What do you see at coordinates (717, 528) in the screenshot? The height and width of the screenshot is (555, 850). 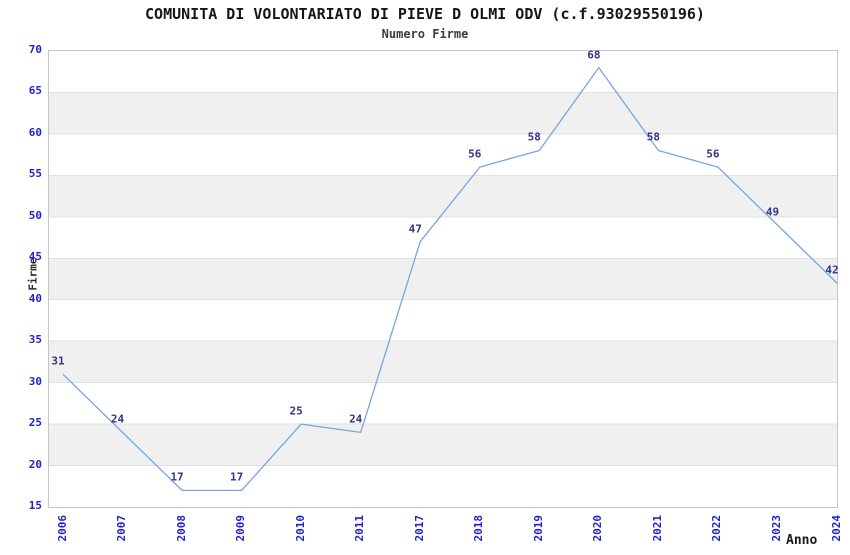 I see `x-tick-label: 2022` at bounding box center [717, 528].